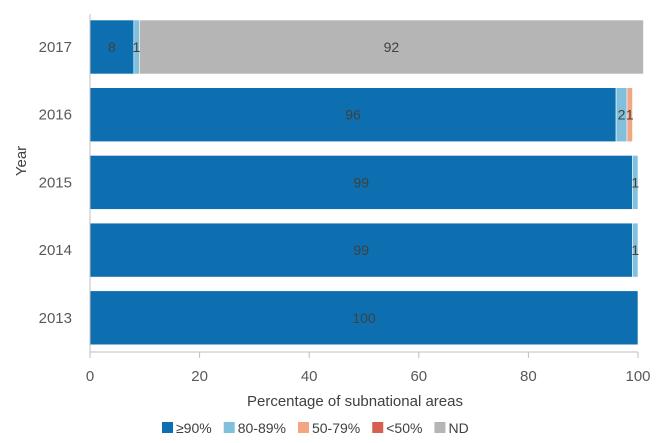  What do you see at coordinates (404, 428) in the screenshot?
I see `legend-label-3: <50%` at bounding box center [404, 428].